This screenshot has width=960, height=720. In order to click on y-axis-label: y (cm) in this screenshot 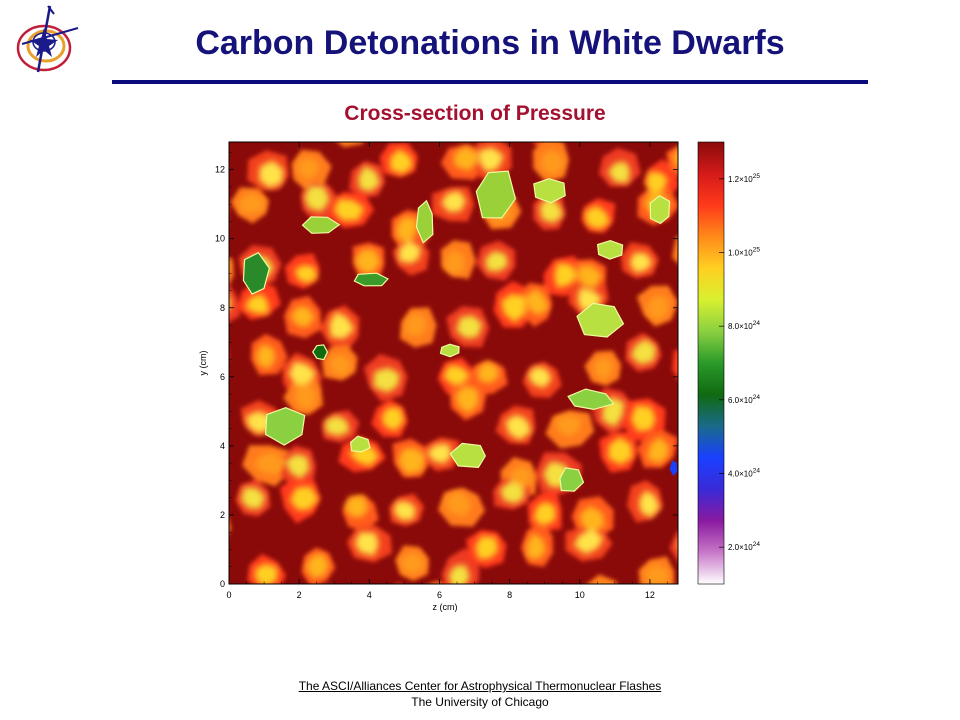, I will do `click(203, 363)`.